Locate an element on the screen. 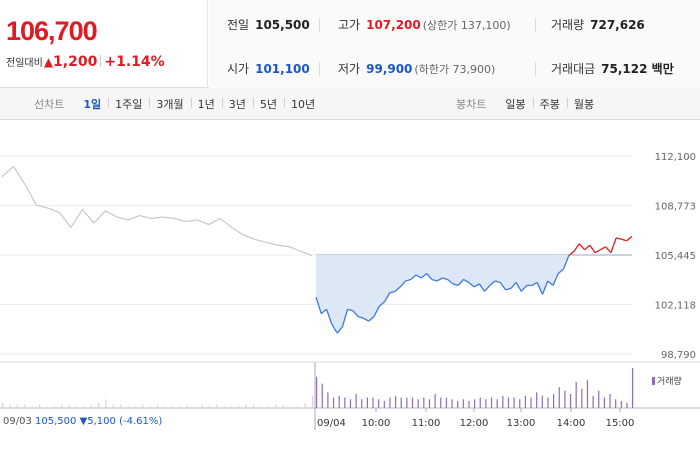 The height and width of the screenshot is (450, 700). stat-label: 전일 is located at coordinates (238, 25).